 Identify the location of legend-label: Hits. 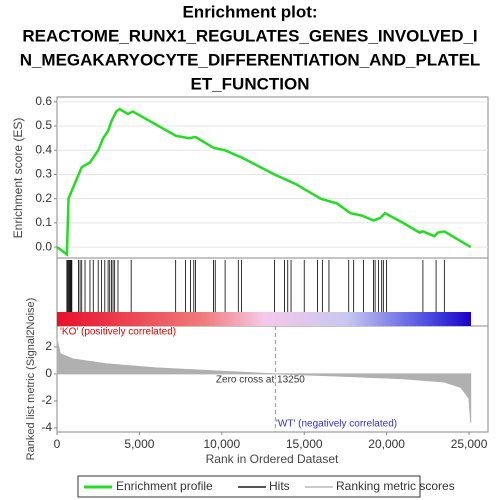
(279, 486).